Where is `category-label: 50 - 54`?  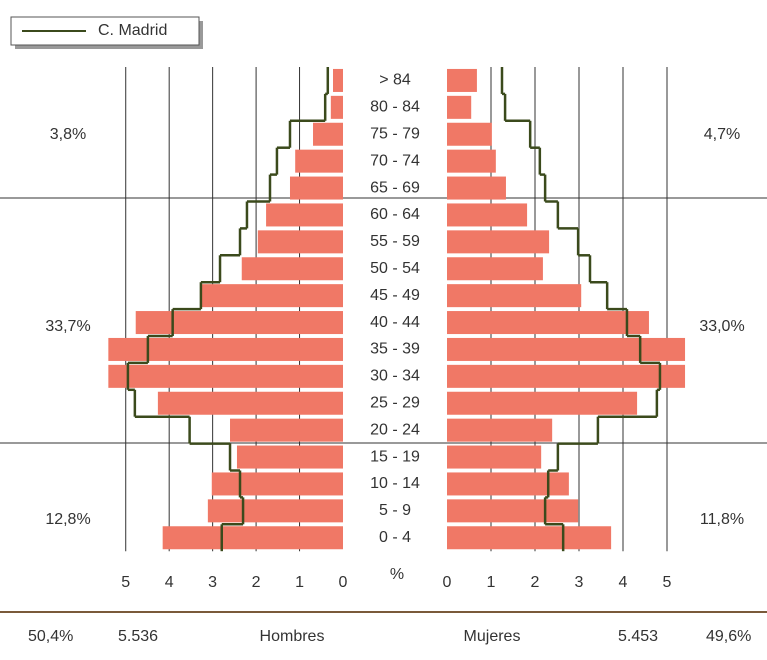 category-label: 50 - 54 is located at coordinates (395, 268).